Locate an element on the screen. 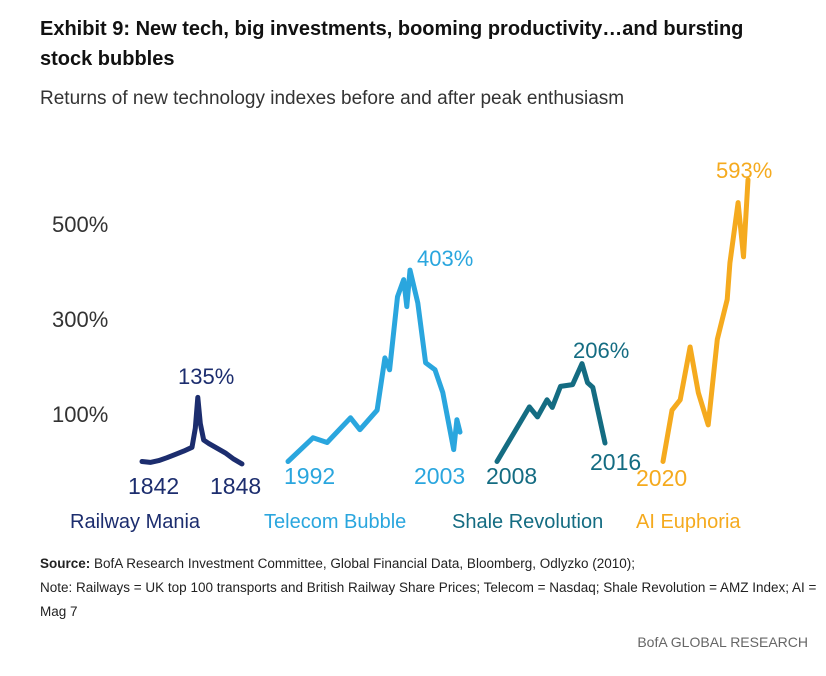  shale-revolution-start-label: 2008 is located at coordinates (511, 476).